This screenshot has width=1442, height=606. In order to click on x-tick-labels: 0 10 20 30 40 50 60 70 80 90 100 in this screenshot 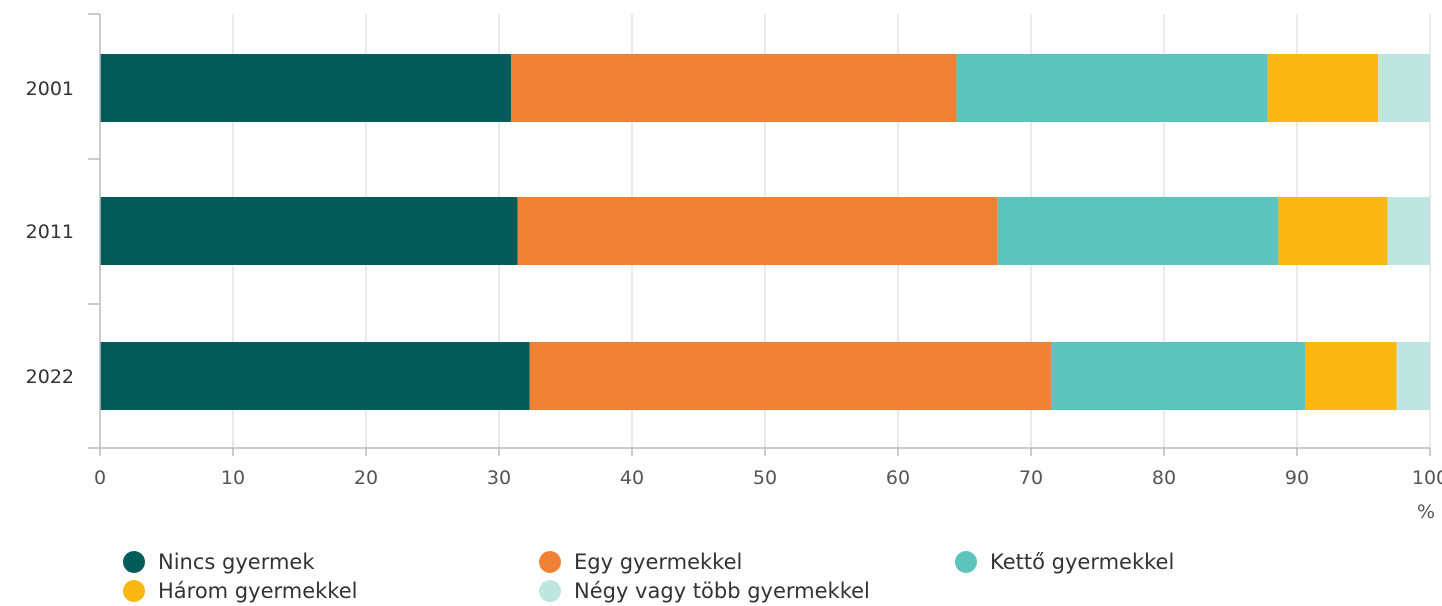, I will do `click(768, 478)`.